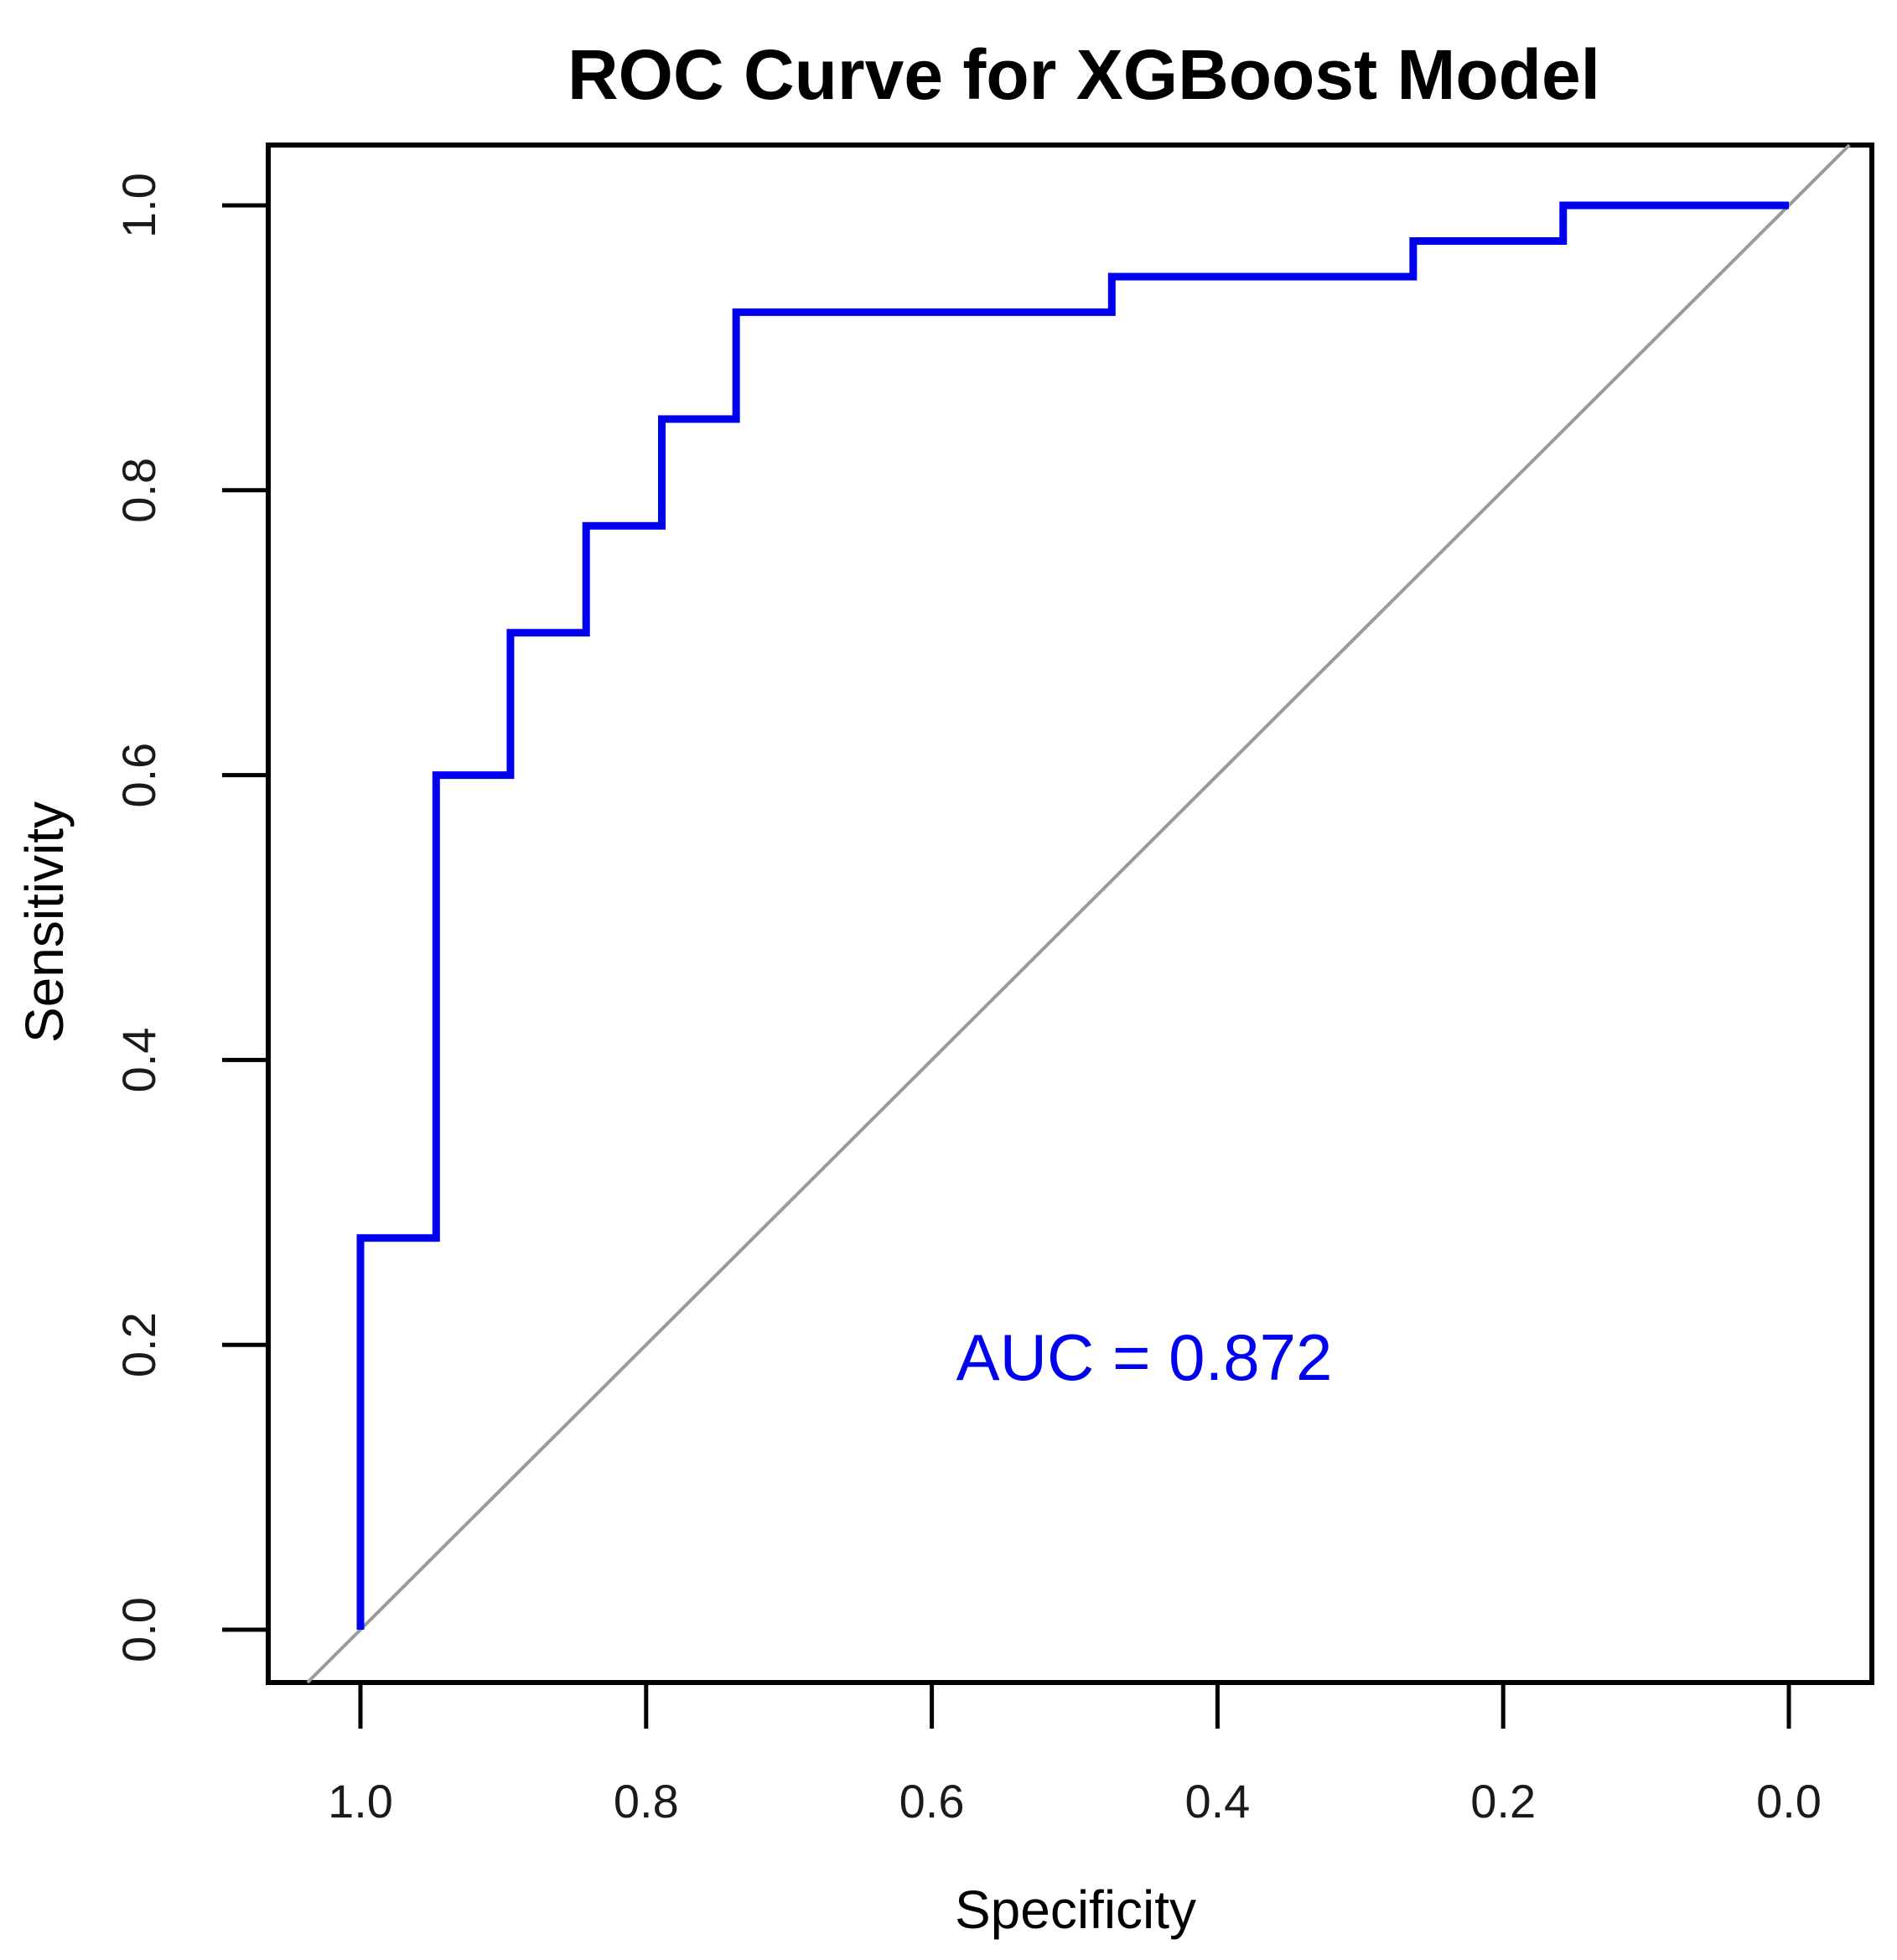  What do you see at coordinates (138, 775) in the screenshot?
I see `y-tick-label: 0.6` at bounding box center [138, 775].